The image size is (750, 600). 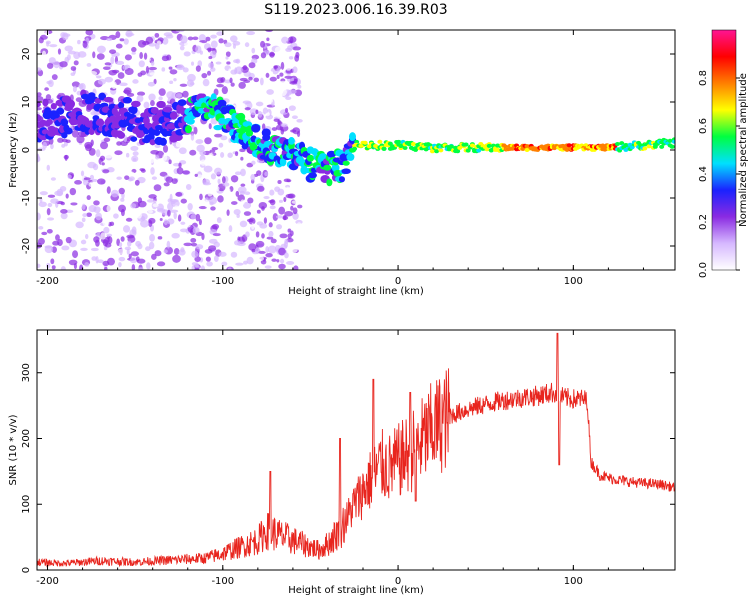 I want to click on spectrogram-y-tick-label: 20, so click(x=26, y=54).